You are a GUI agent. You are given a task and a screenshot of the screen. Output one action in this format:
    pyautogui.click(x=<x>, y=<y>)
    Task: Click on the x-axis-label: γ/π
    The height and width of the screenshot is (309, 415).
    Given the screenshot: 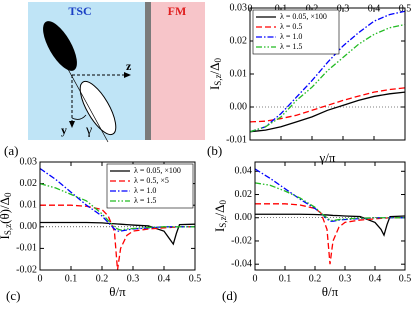 What is the action you would take?
    pyautogui.click(x=327, y=157)
    